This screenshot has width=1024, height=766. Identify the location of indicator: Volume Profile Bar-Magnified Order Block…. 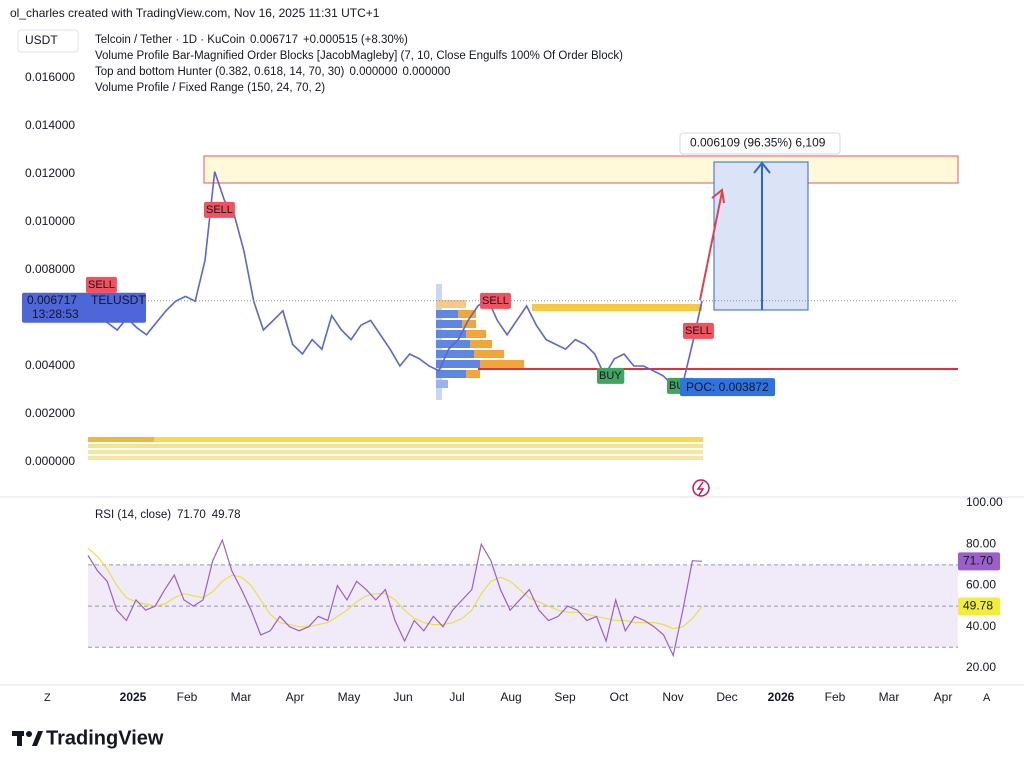
(359, 56).